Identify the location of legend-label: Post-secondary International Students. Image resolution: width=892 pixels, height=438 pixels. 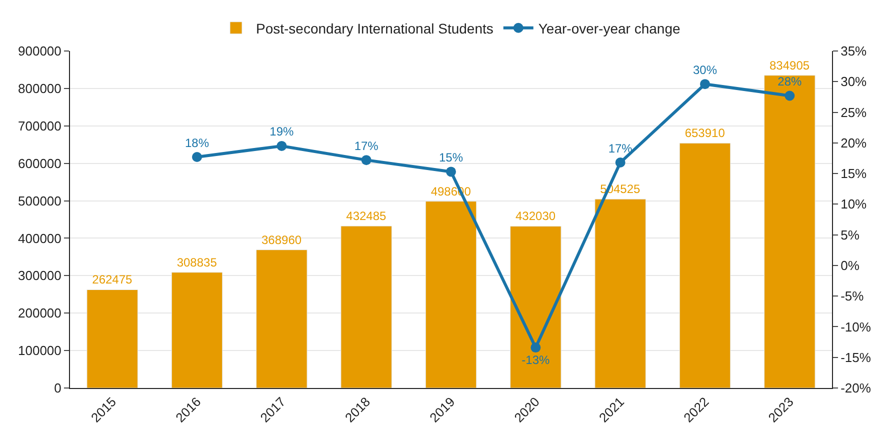
(375, 28).